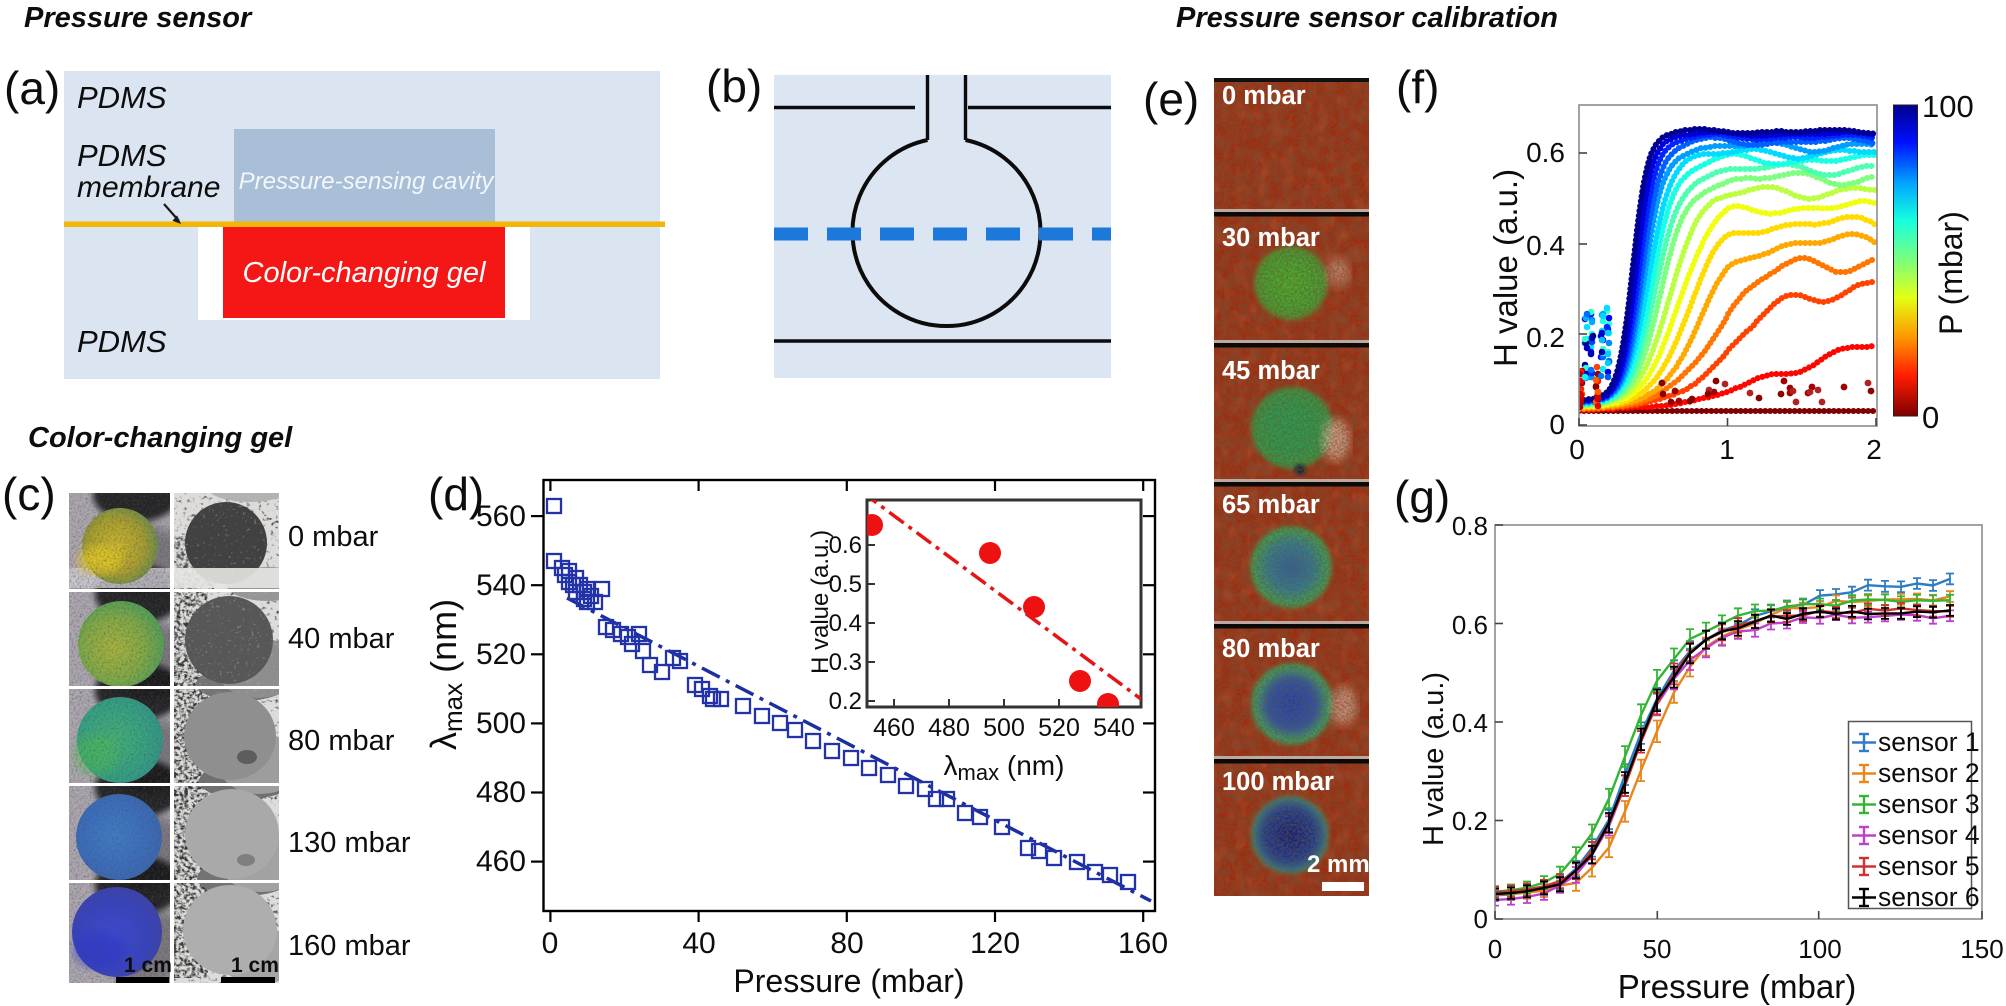  Describe the element at coordinates (367, 181) in the screenshot. I see `svg-text: Pressure-sensing cavity` at that location.